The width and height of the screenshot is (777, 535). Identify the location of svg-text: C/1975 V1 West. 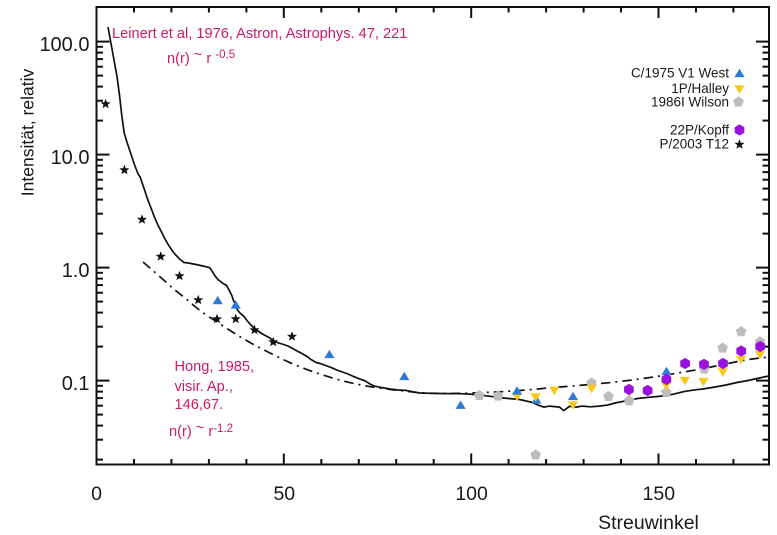
(680, 73).